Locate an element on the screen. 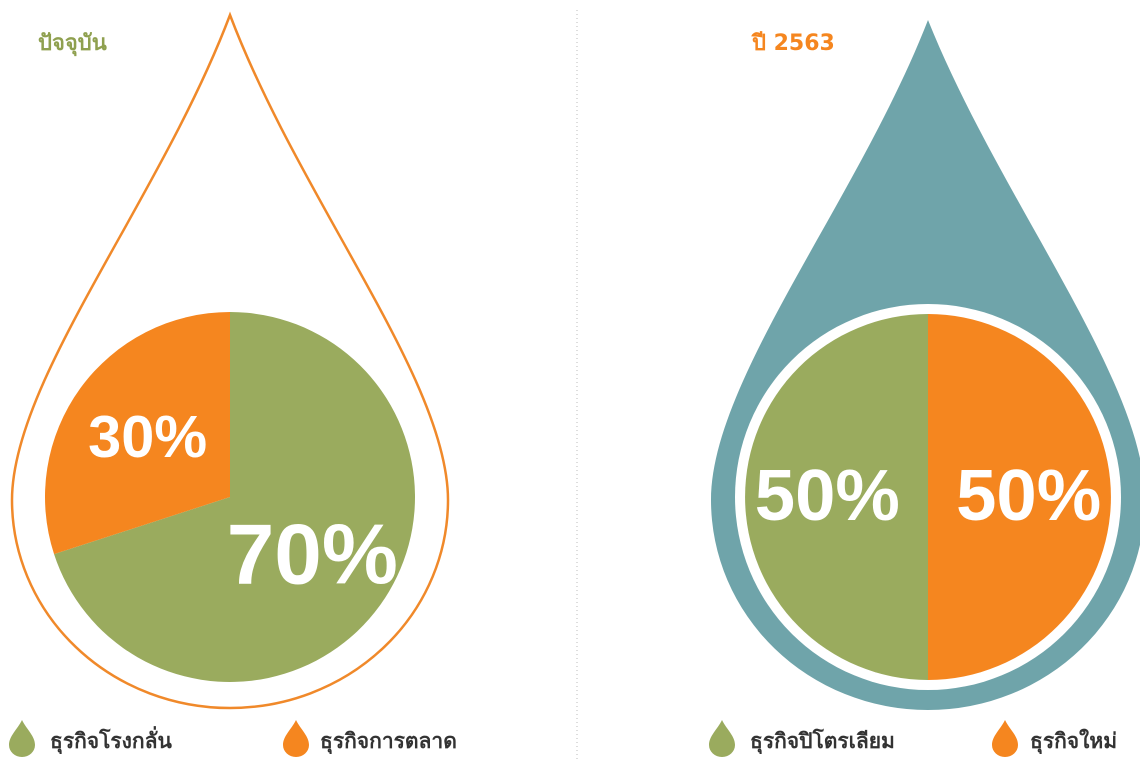 This screenshot has height=761, width=1140. legend-label: ธุรกิจใหม่ is located at coordinates (1073, 741).